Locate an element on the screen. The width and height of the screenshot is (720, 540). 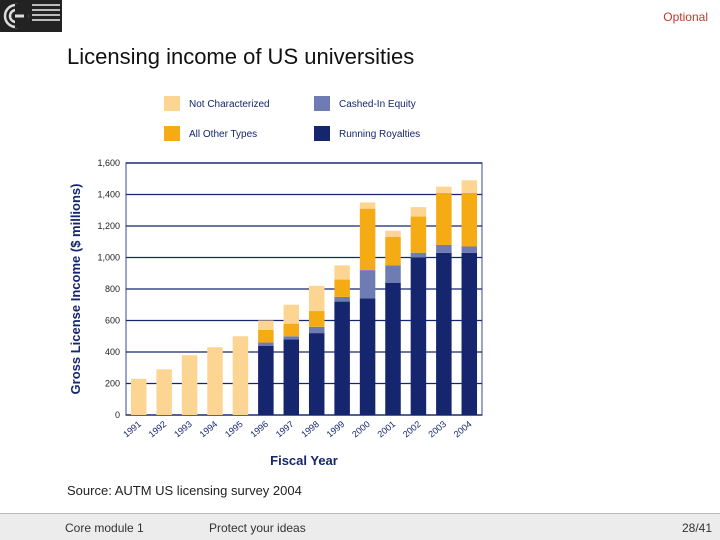
x-tick-label: 1993 is located at coordinates (183, 429).